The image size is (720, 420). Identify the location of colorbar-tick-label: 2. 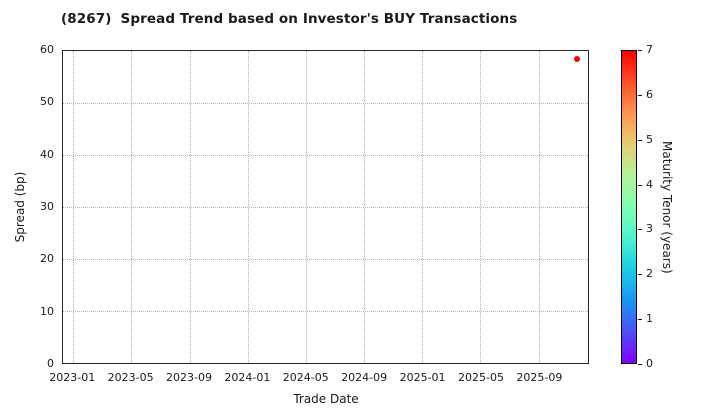
(649, 274).